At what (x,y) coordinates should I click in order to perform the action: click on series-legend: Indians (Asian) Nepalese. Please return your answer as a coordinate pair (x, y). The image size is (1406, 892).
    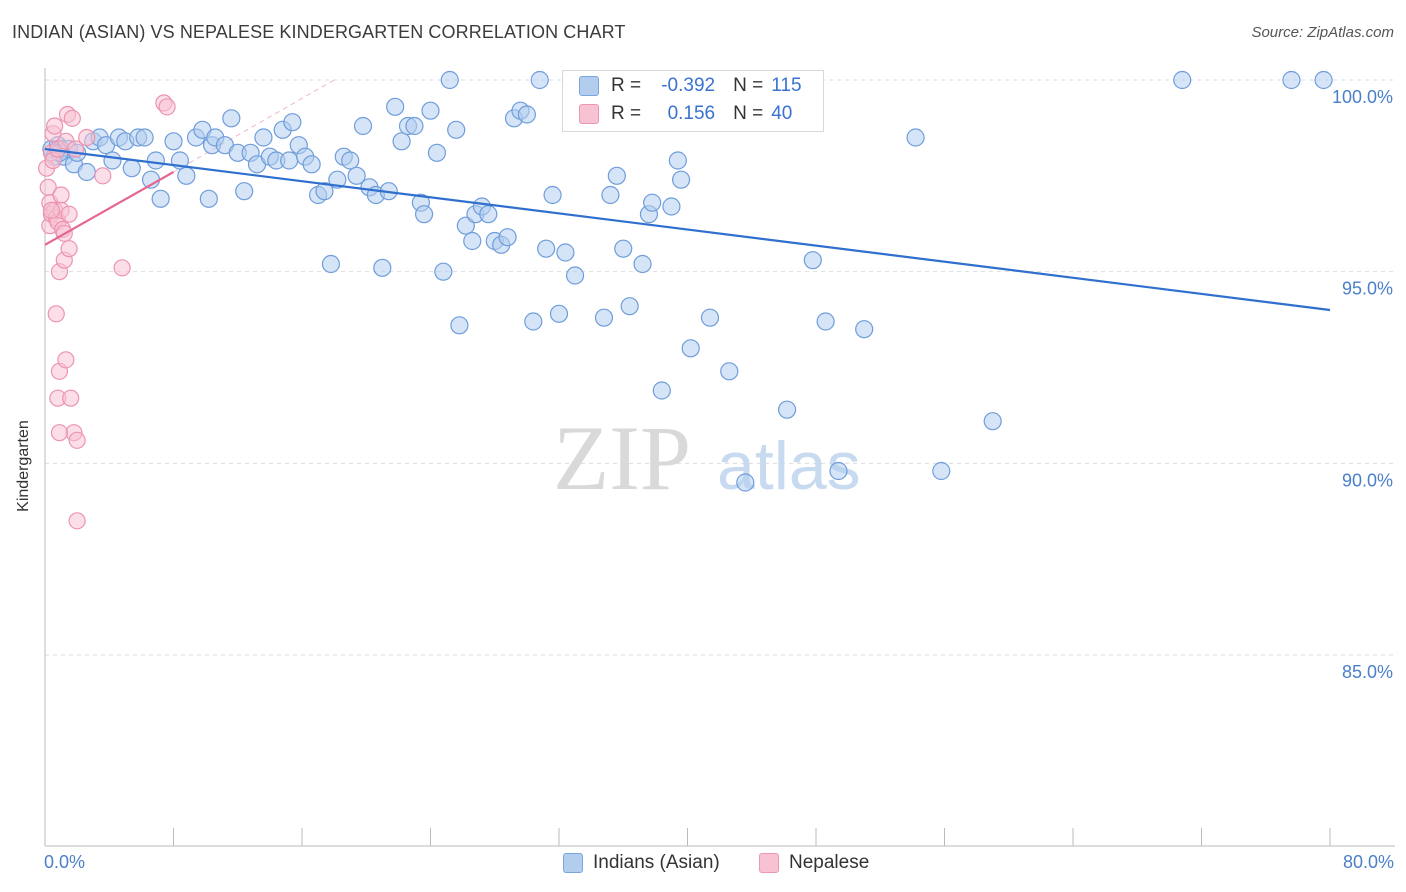
    Looking at the image, I should click on (703, 865).